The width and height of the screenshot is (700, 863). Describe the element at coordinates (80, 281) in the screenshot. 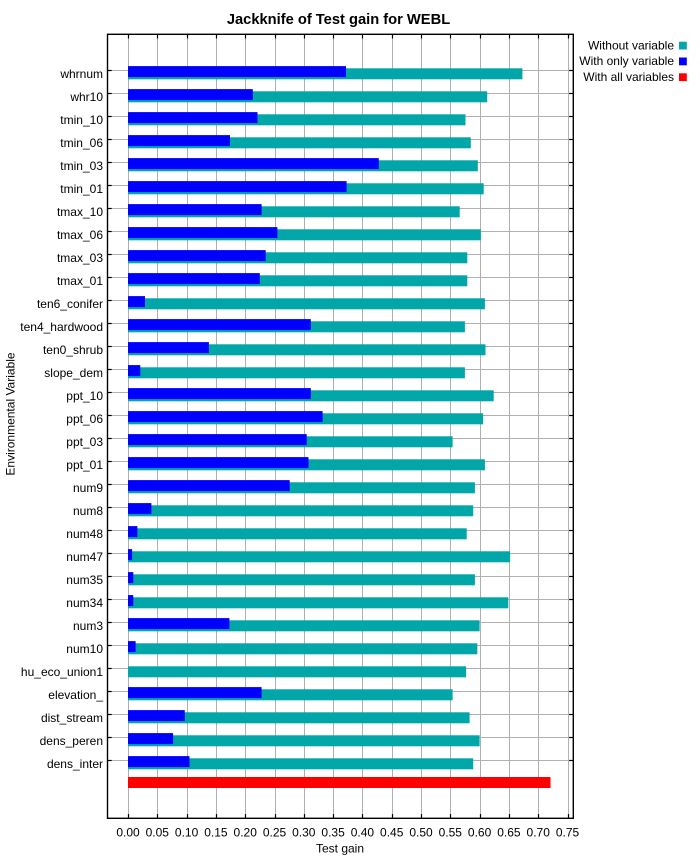

I see `svg-text: tmax_01` at that location.